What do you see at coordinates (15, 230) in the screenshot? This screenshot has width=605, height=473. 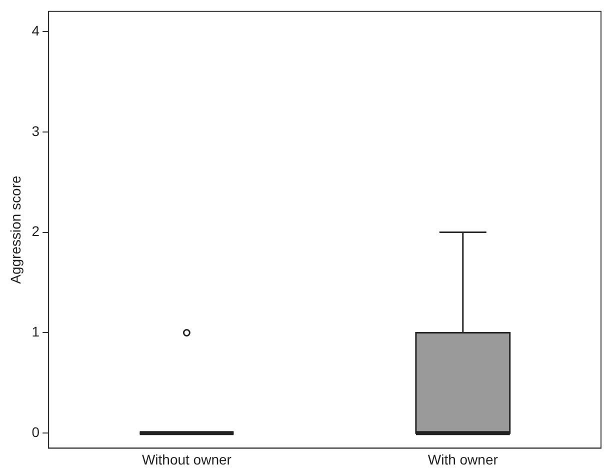 I see `y-axis-title: Aggression score` at bounding box center [15, 230].